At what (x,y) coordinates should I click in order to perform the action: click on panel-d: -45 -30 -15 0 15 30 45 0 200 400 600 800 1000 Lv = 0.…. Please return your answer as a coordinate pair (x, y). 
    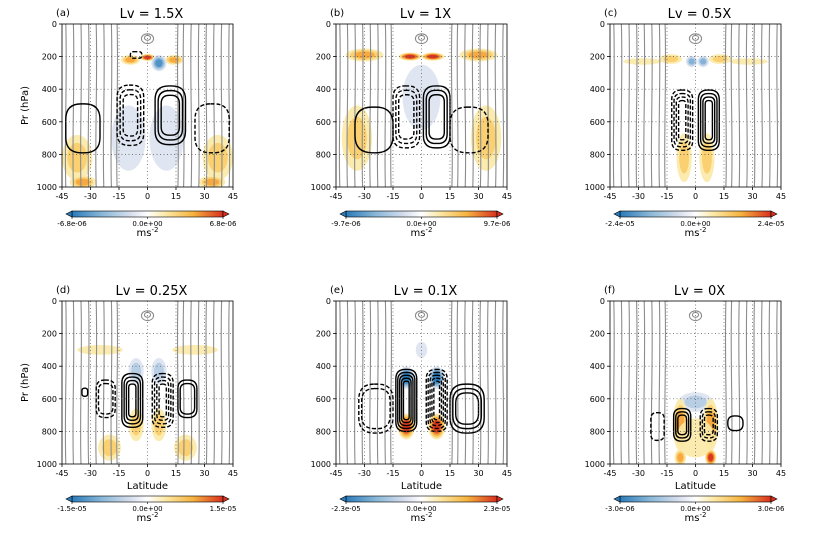
    Looking at the image, I should click on (129, 404).